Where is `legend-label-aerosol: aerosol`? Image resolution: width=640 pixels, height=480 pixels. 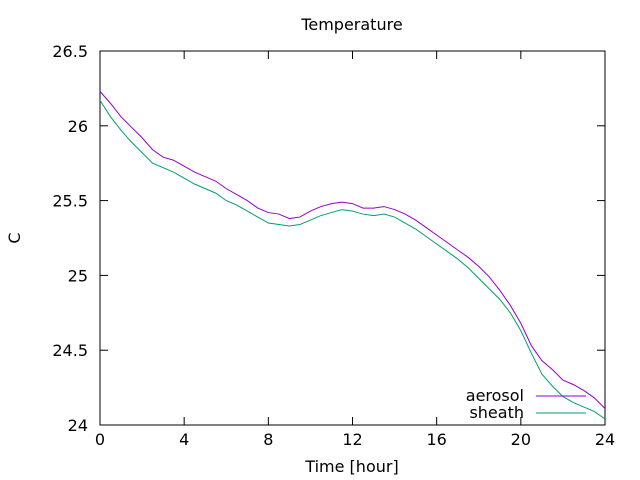 legend-label-aerosol: aerosol is located at coordinates (495, 395).